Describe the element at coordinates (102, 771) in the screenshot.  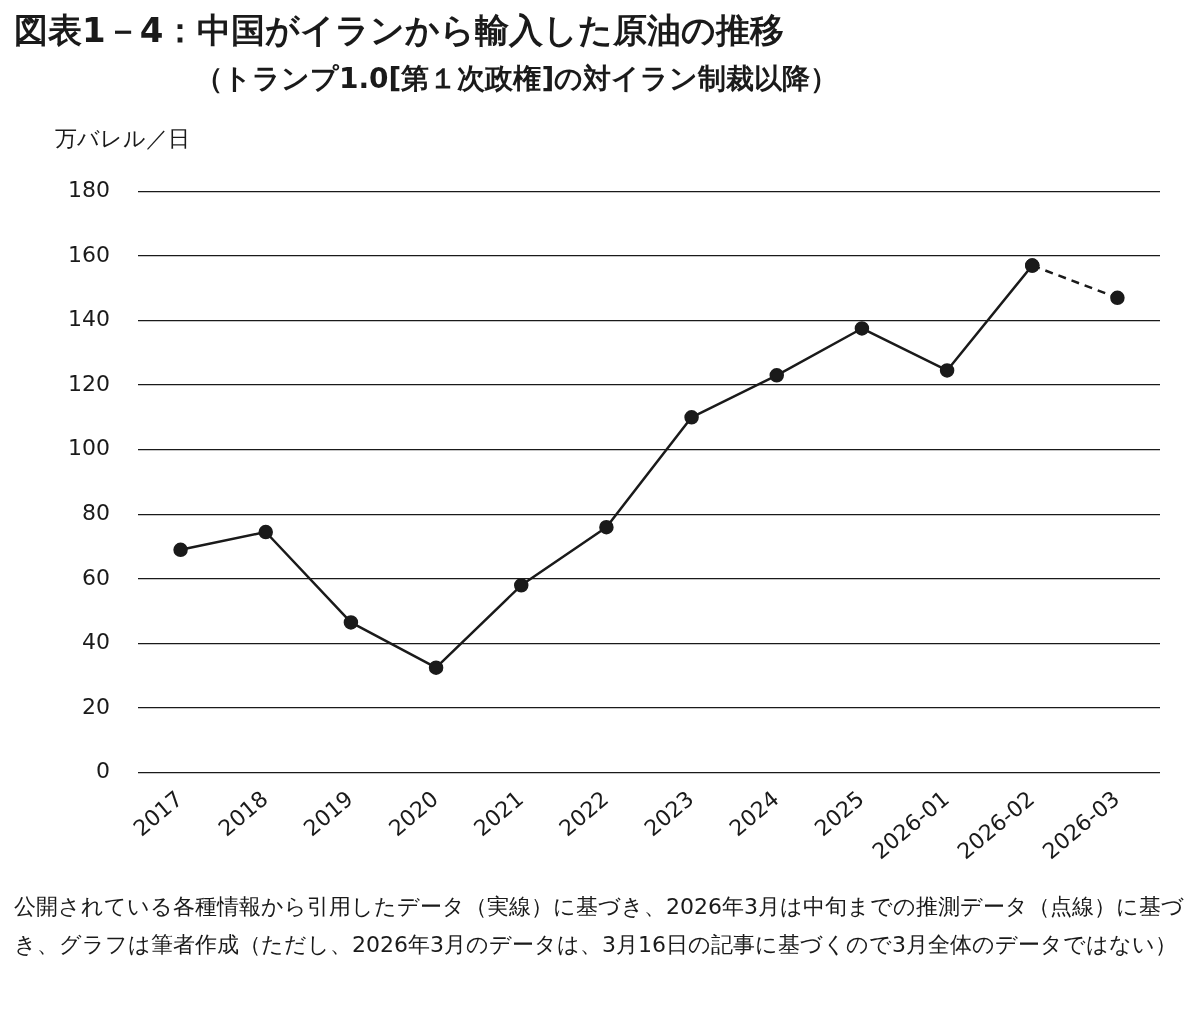
I see `y-tick-label: 0` at that location.